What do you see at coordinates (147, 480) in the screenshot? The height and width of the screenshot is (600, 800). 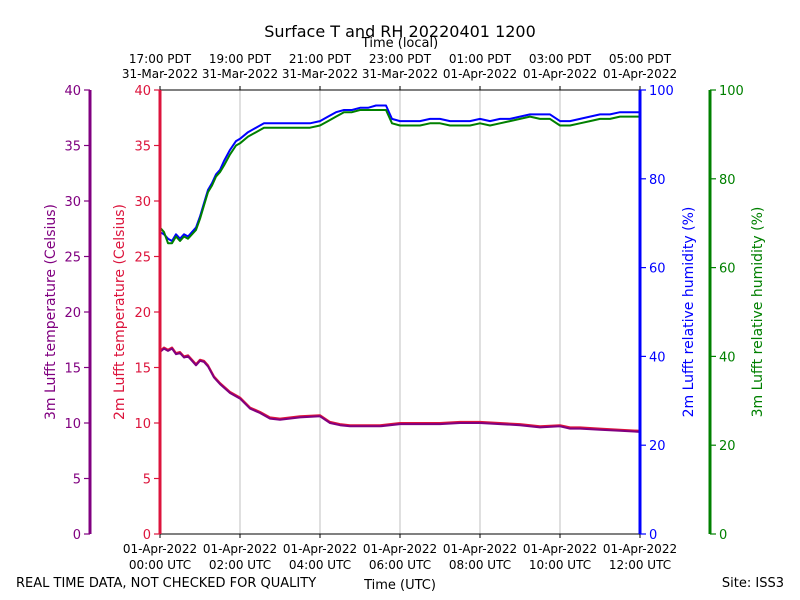 I see `t2m-axis-tick-label: 5` at bounding box center [147, 480].